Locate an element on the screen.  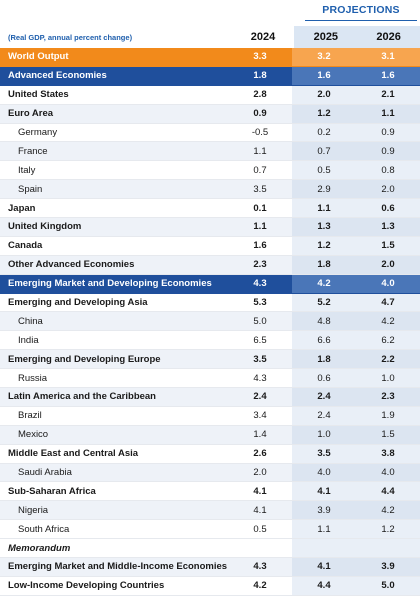
table-row: Spain 3.5 2.9 2.0 is located at coordinates (210, 189).